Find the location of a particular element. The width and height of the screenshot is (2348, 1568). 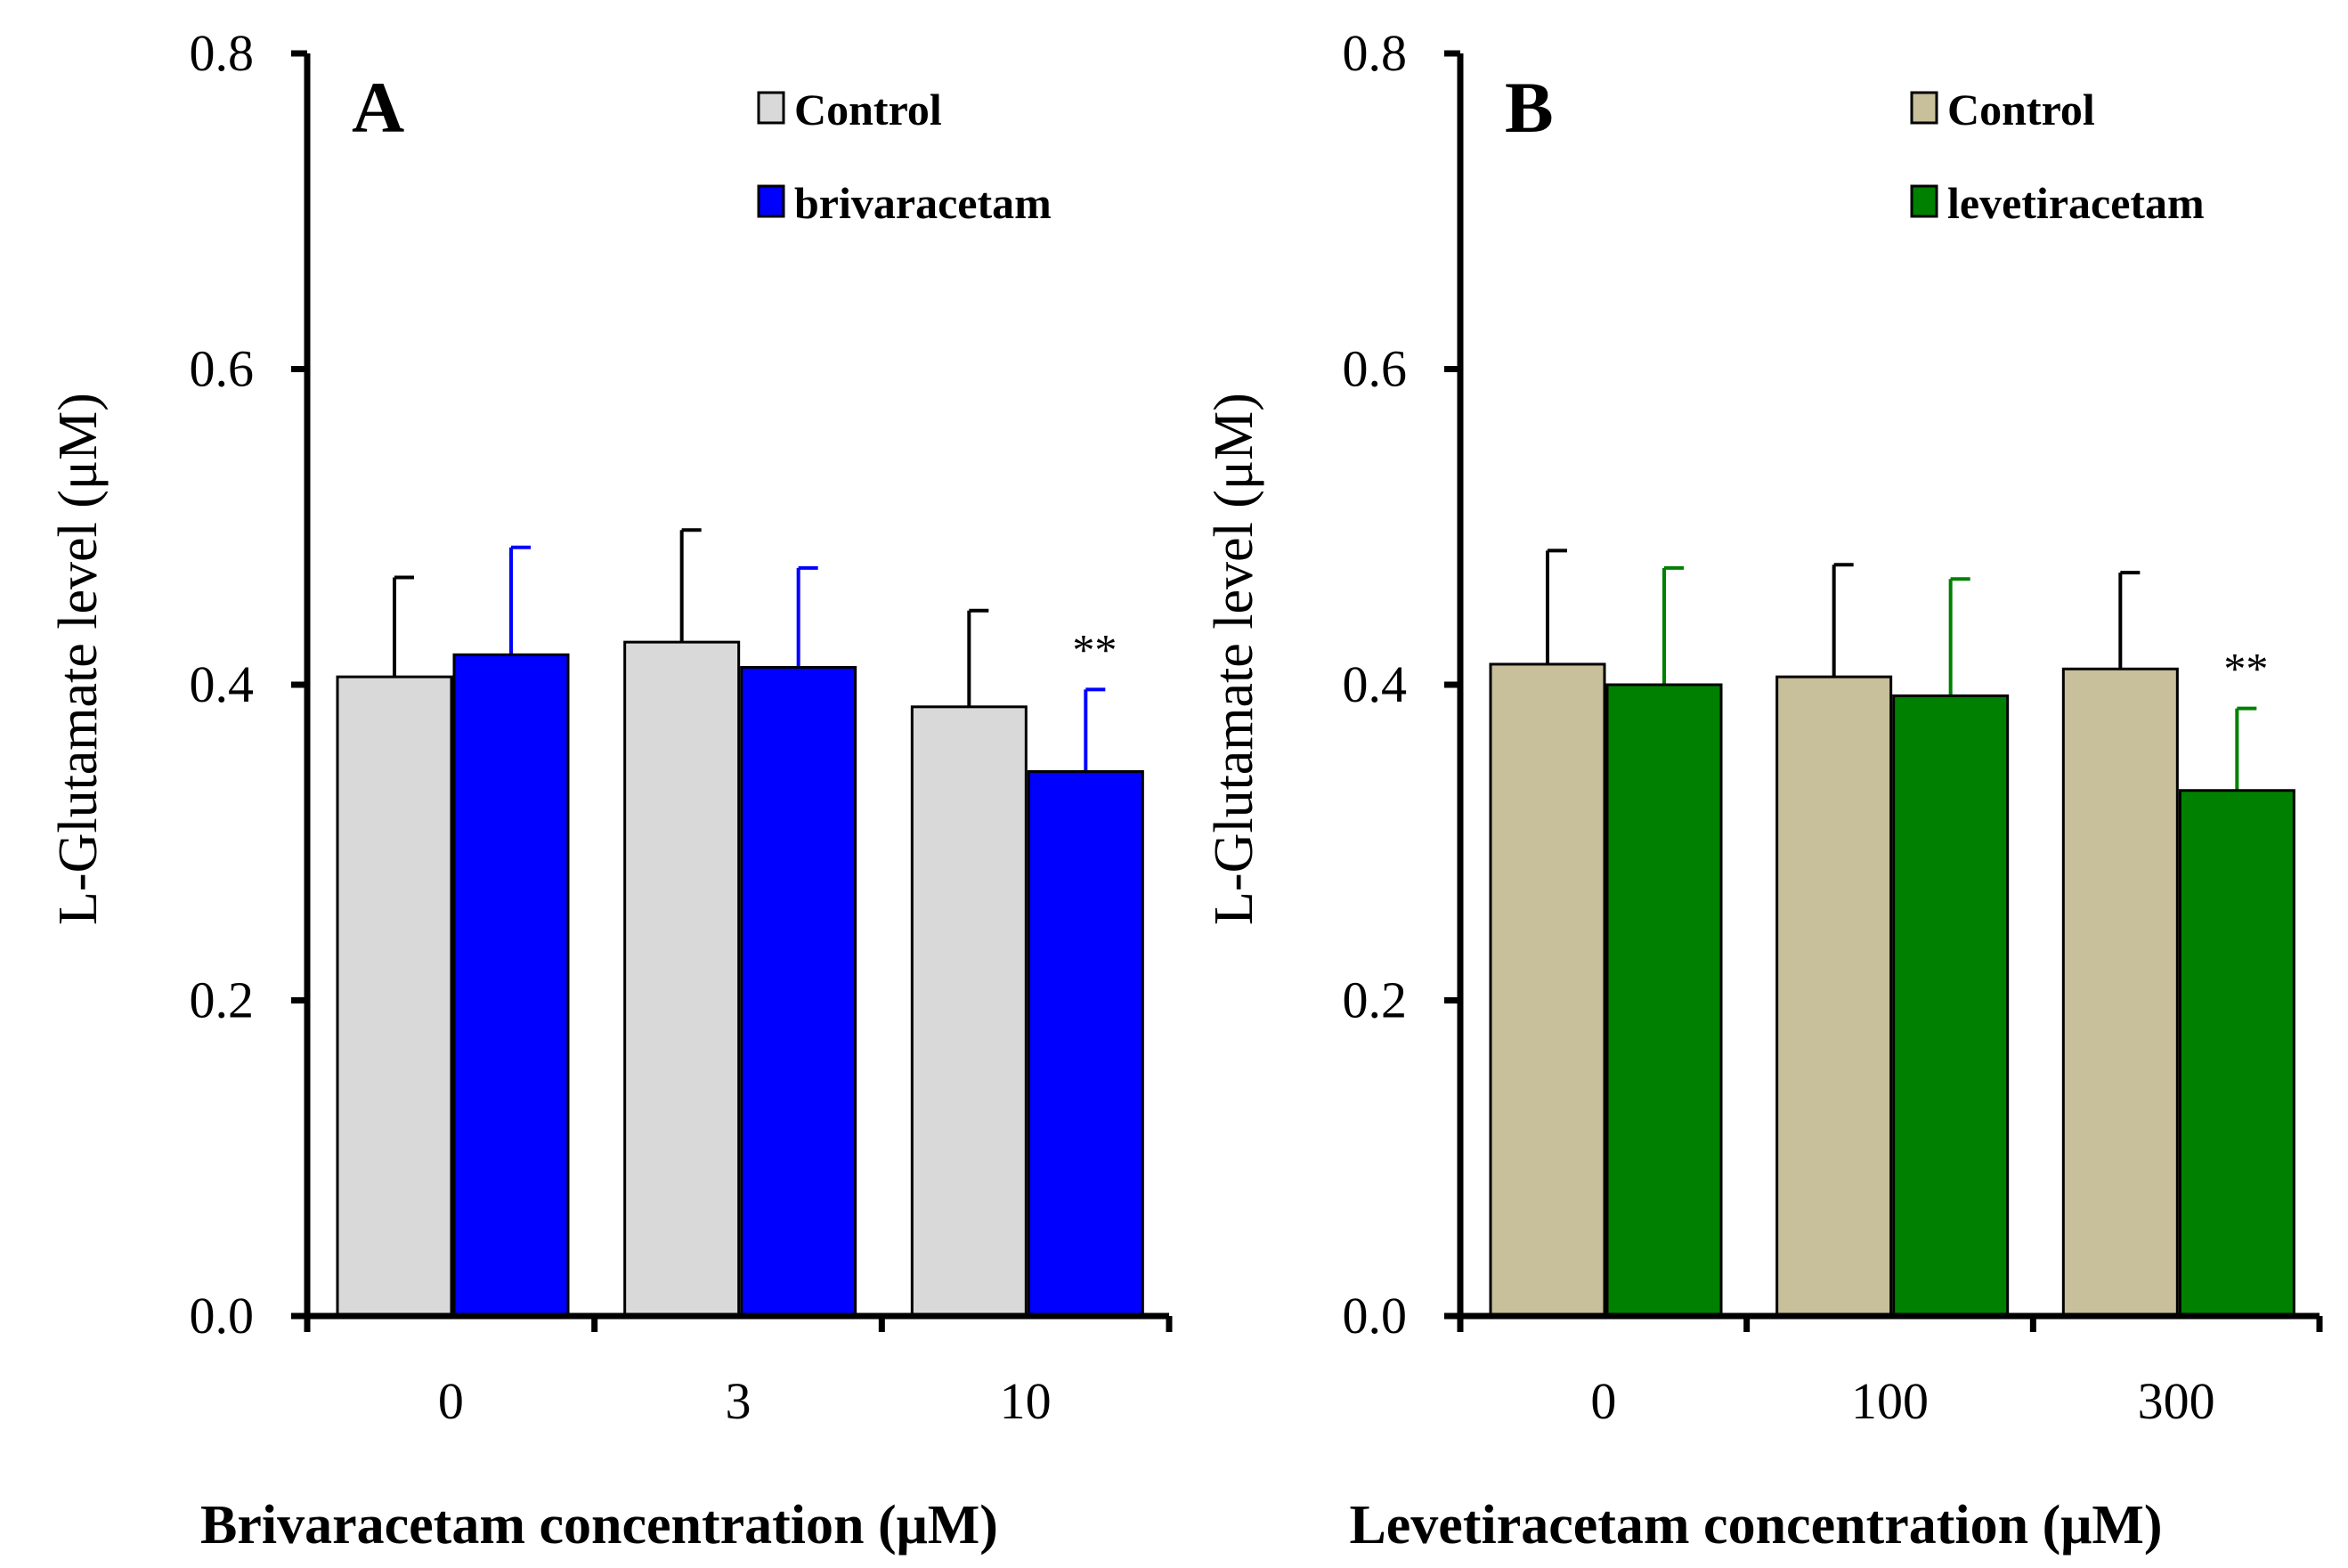

x-tick-label: 3 is located at coordinates (739, 1401).